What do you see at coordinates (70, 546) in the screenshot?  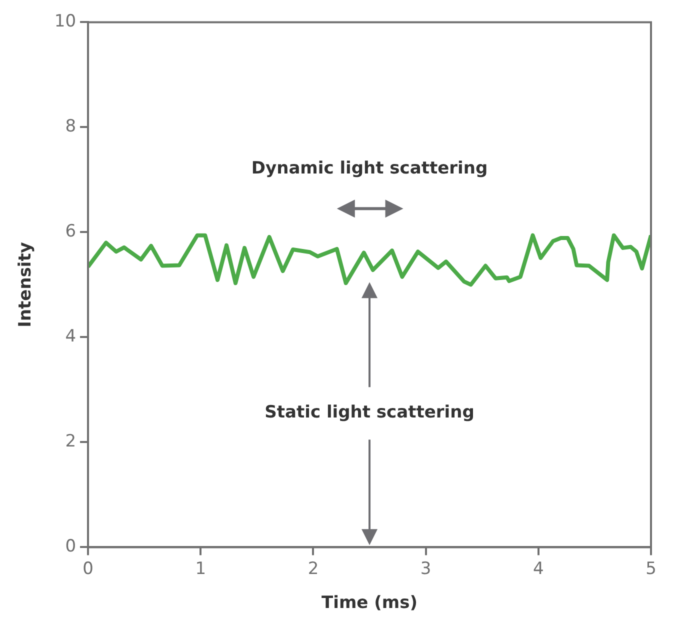 I see `y-tick-label: 0` at bounding box center [70, 546].